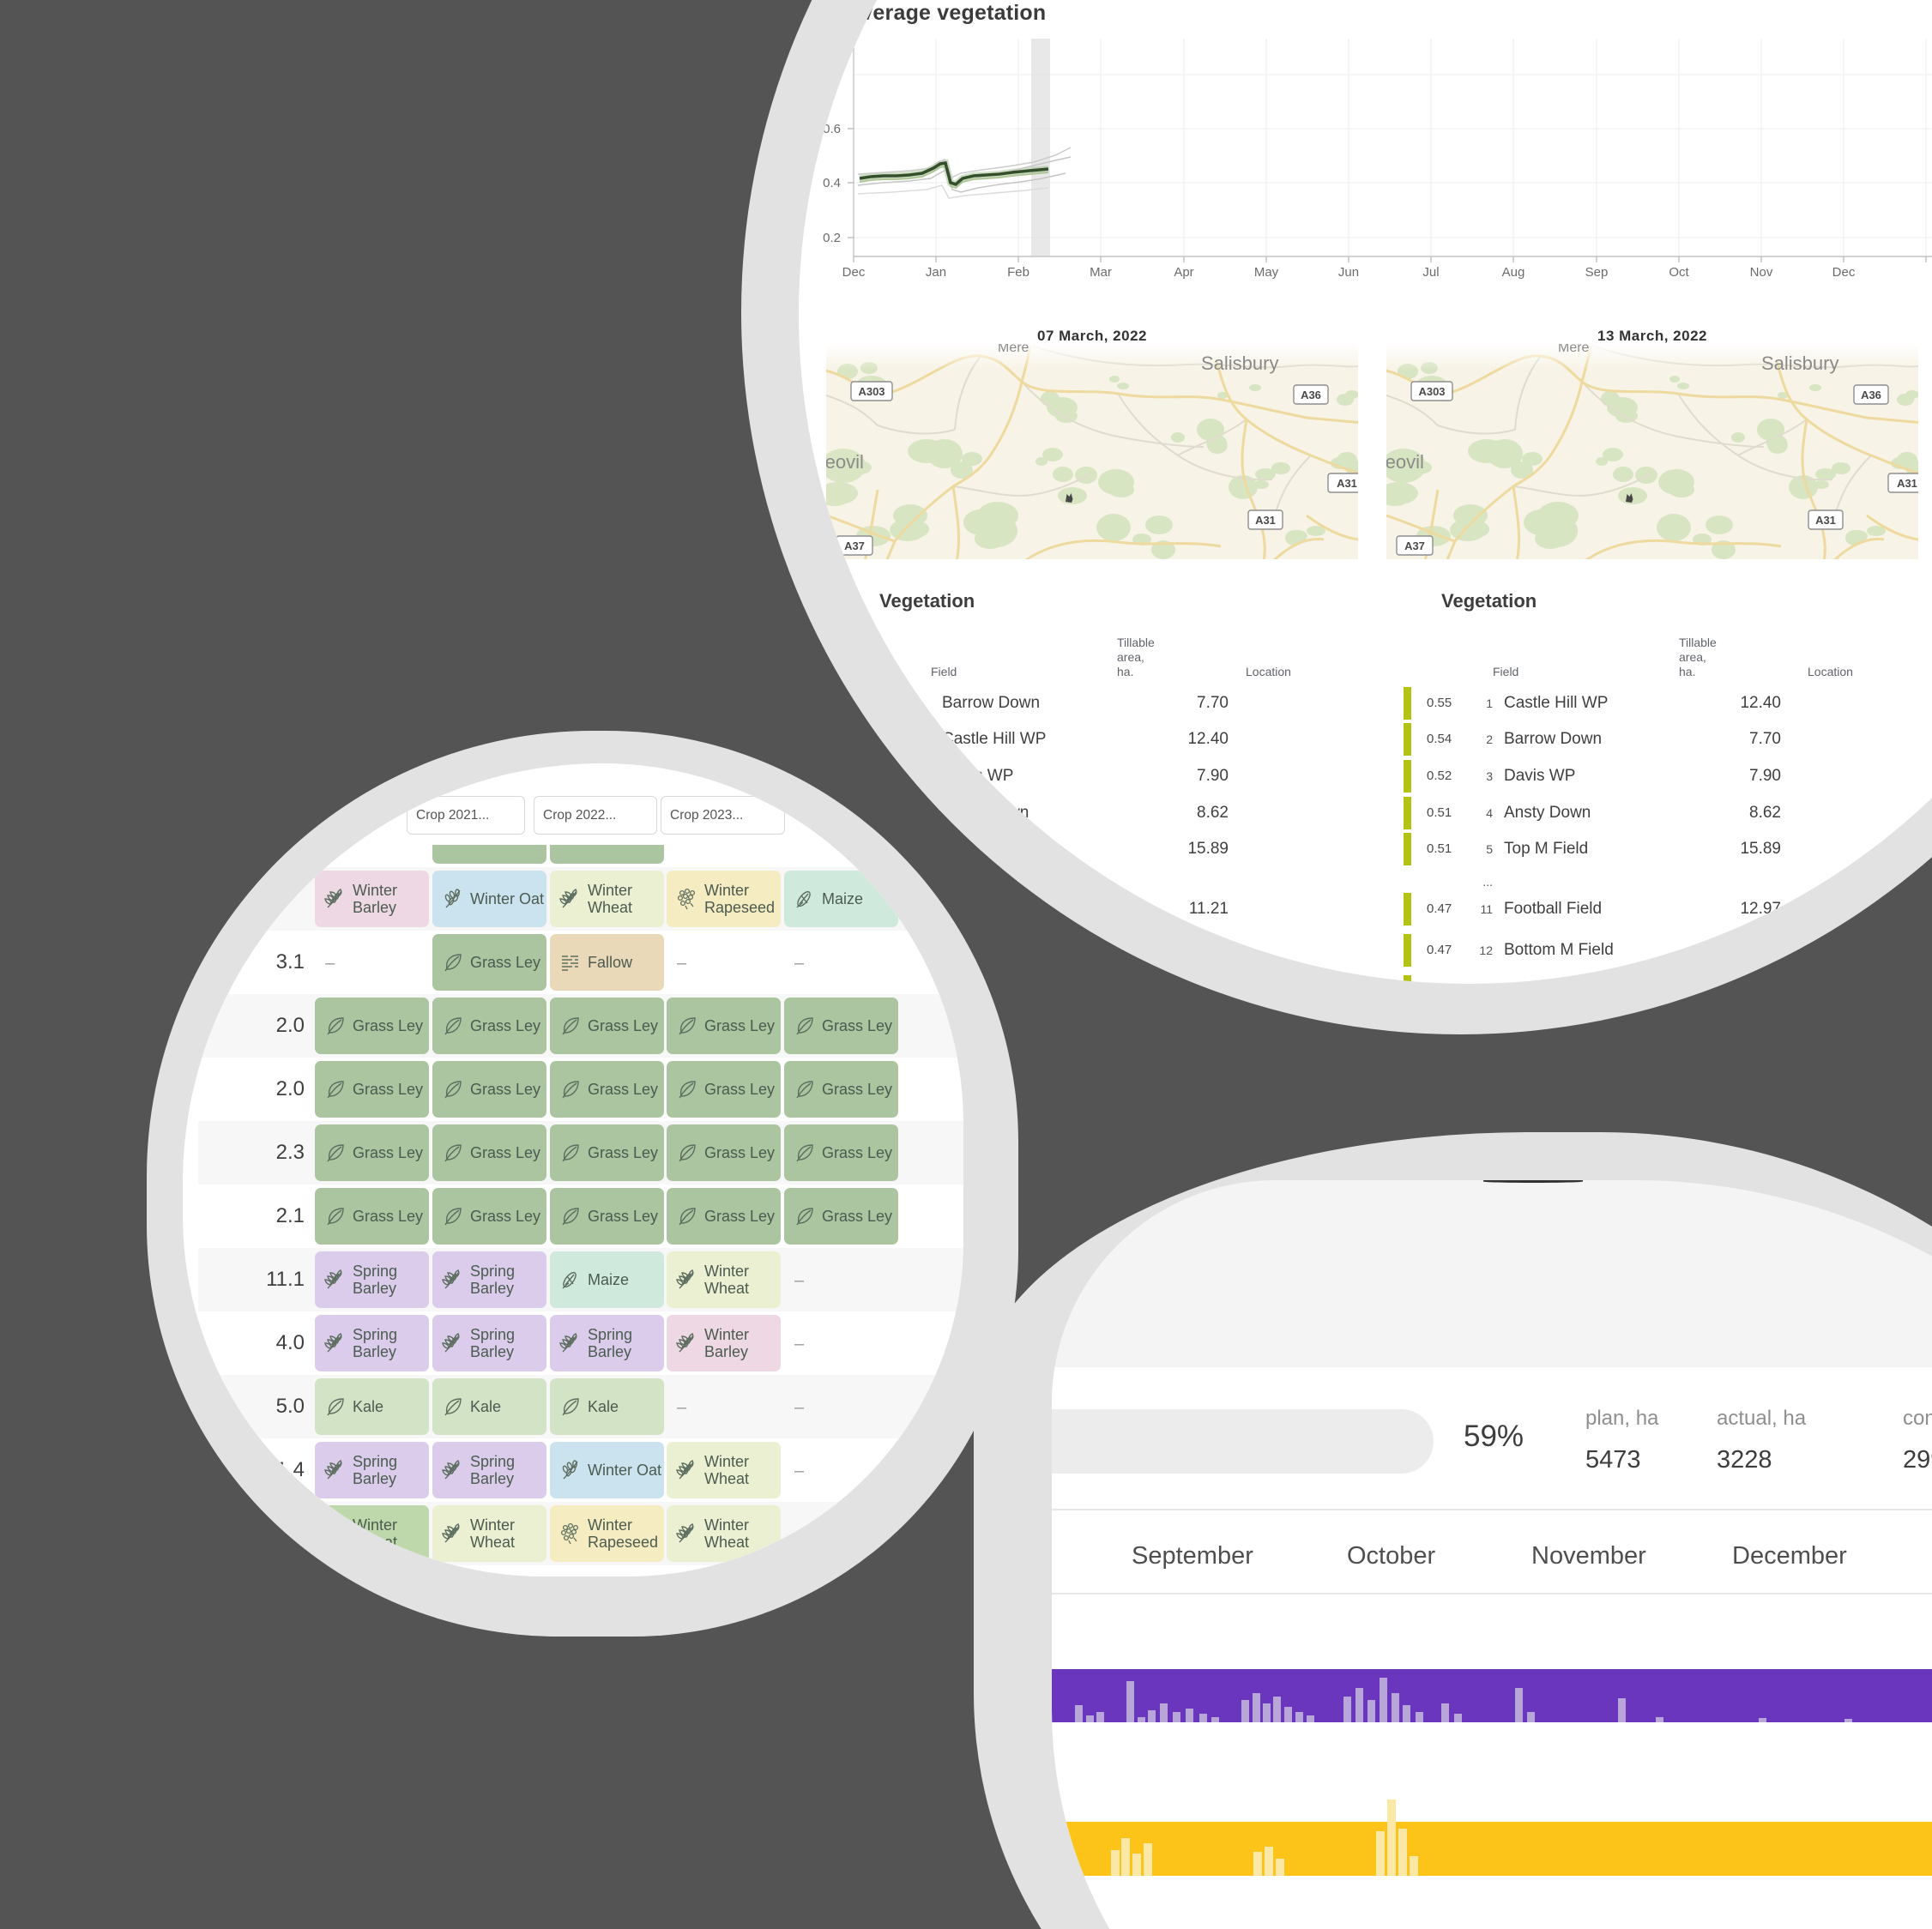 The image size is (1932, 1929). I want to click on svg-text: Jun, so click(1348, 272).